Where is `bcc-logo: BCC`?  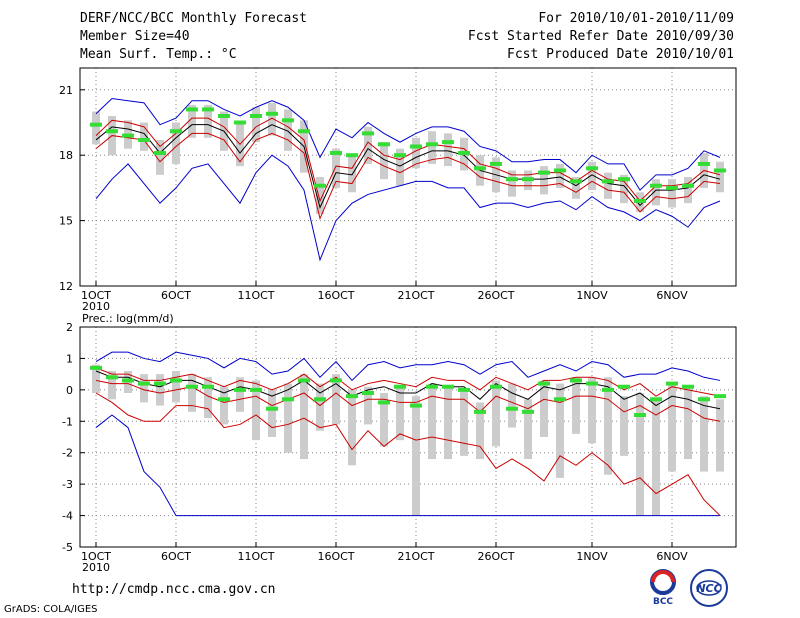
bcc-logo: BCC is located at coordinates (663, 588).